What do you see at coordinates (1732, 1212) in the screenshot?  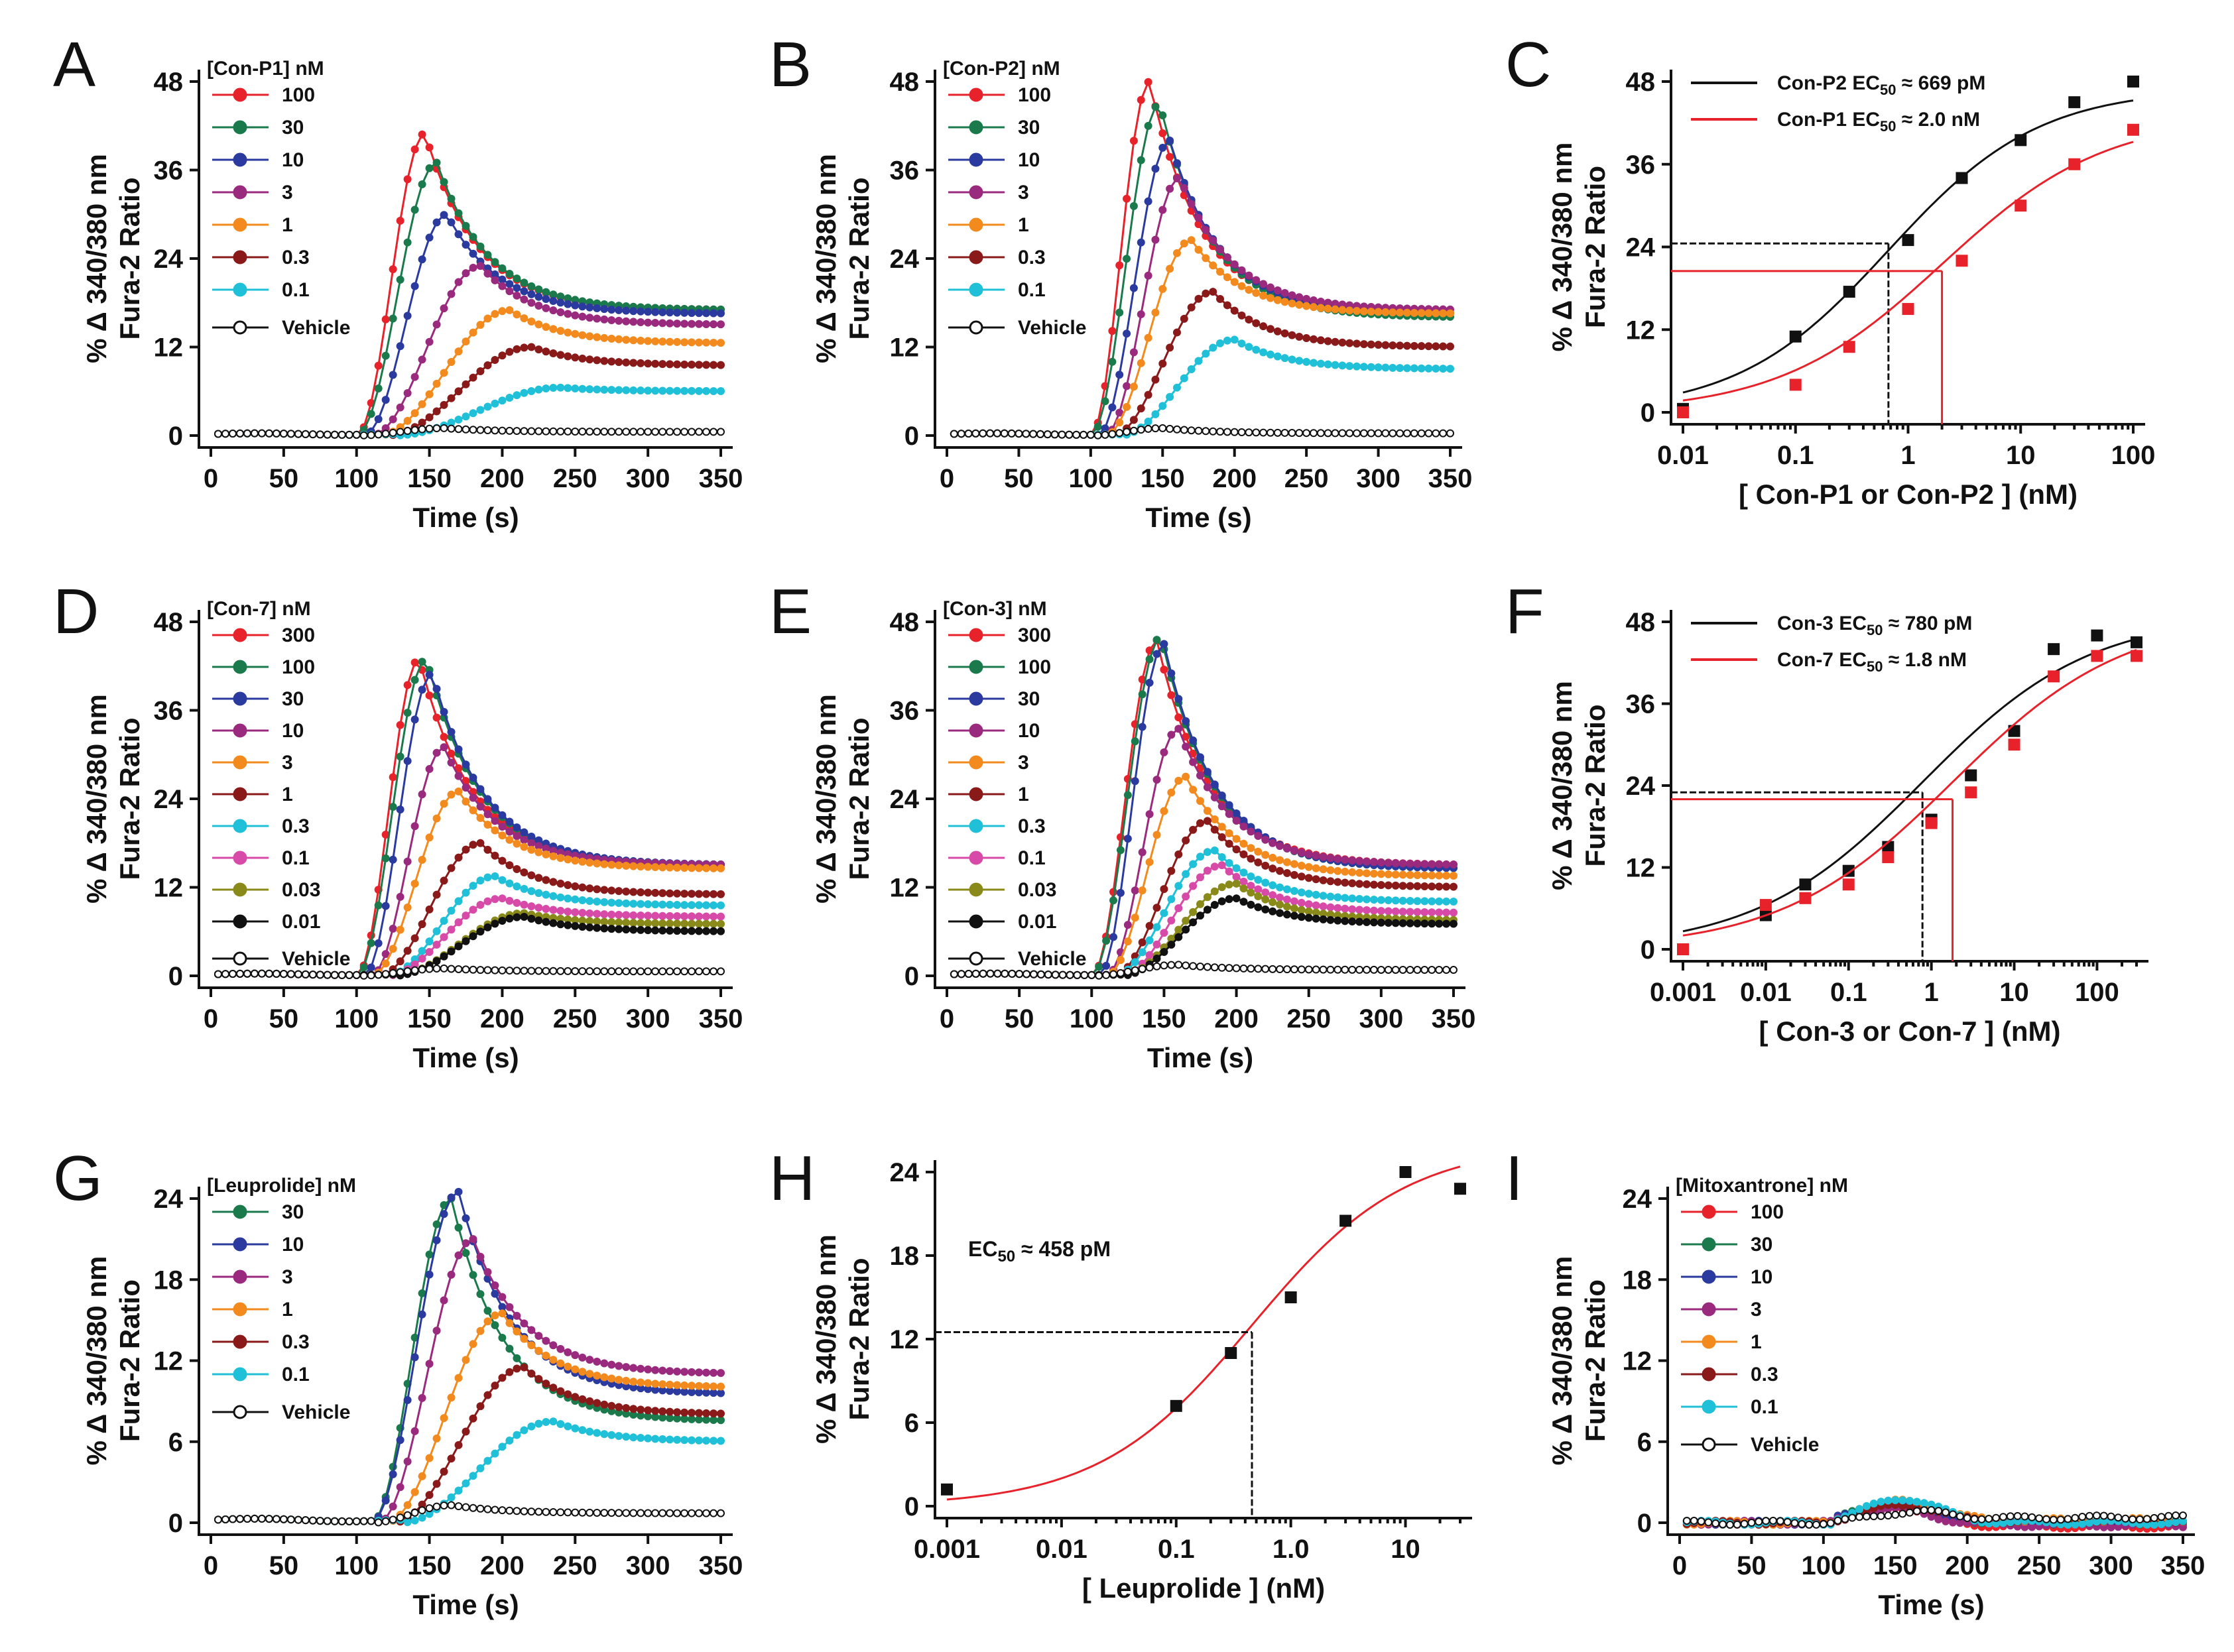 I see `legend-item: 100` at bounding box center [1732, 1212].